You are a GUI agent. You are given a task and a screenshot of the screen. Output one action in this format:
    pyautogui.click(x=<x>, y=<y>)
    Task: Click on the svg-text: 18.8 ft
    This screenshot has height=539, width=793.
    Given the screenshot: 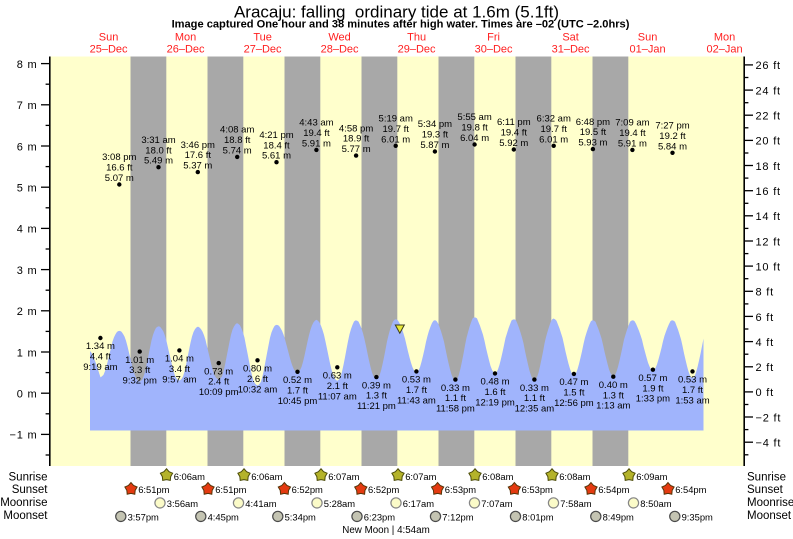 What is the action you would take?
    pyautogui.click(x=237, y=140)
    